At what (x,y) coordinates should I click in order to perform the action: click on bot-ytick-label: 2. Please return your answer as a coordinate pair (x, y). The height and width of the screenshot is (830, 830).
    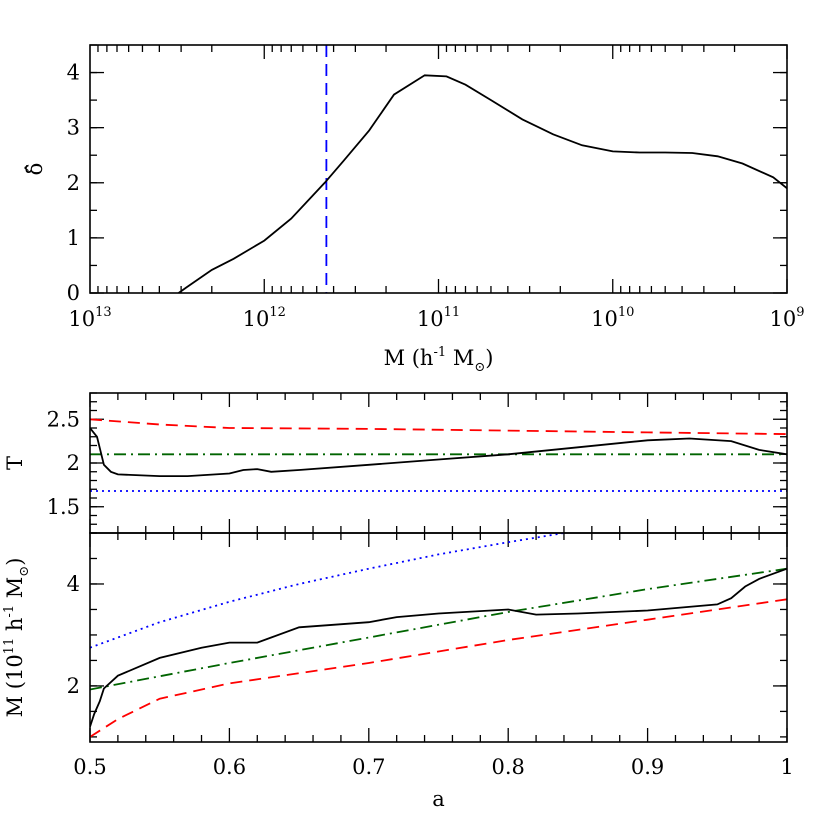
    Looking at the image, I should click on (73, 686).